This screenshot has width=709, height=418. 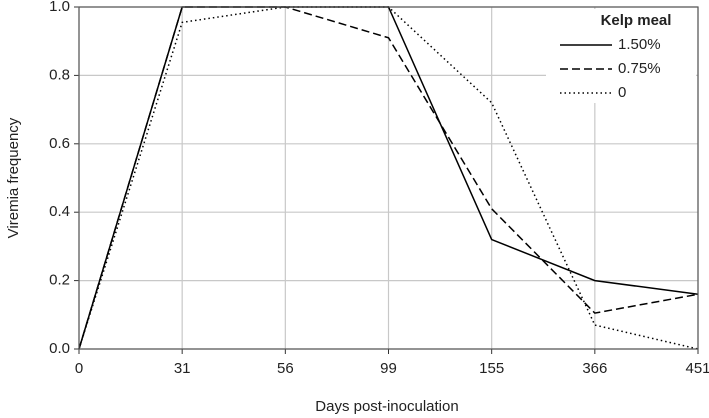 I want to click on y-tick-label: 0.2, so click(x=59, y=280).